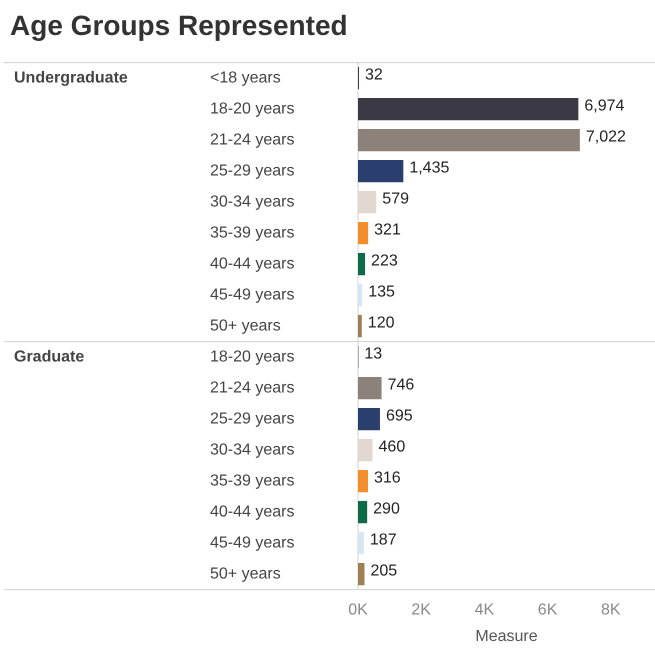  Describe the element at coordinates (421, 610) in the screenshot. I see `x-tick-label: 2K` at that location.